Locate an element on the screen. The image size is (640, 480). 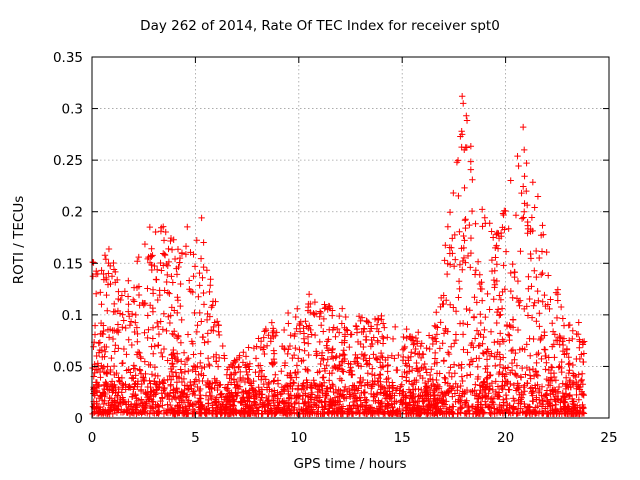
x-tick-label: 0 is located at coordinates (92, 438).